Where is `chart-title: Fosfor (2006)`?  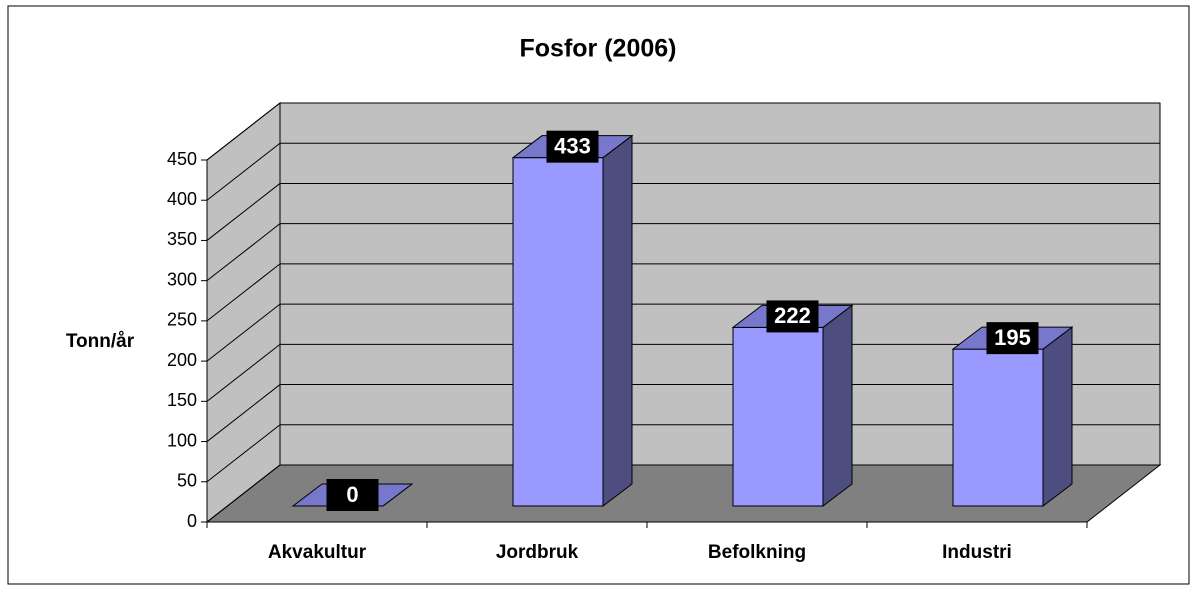
chart-title: Fosfor (2006) is located at coordinates (598, 49).